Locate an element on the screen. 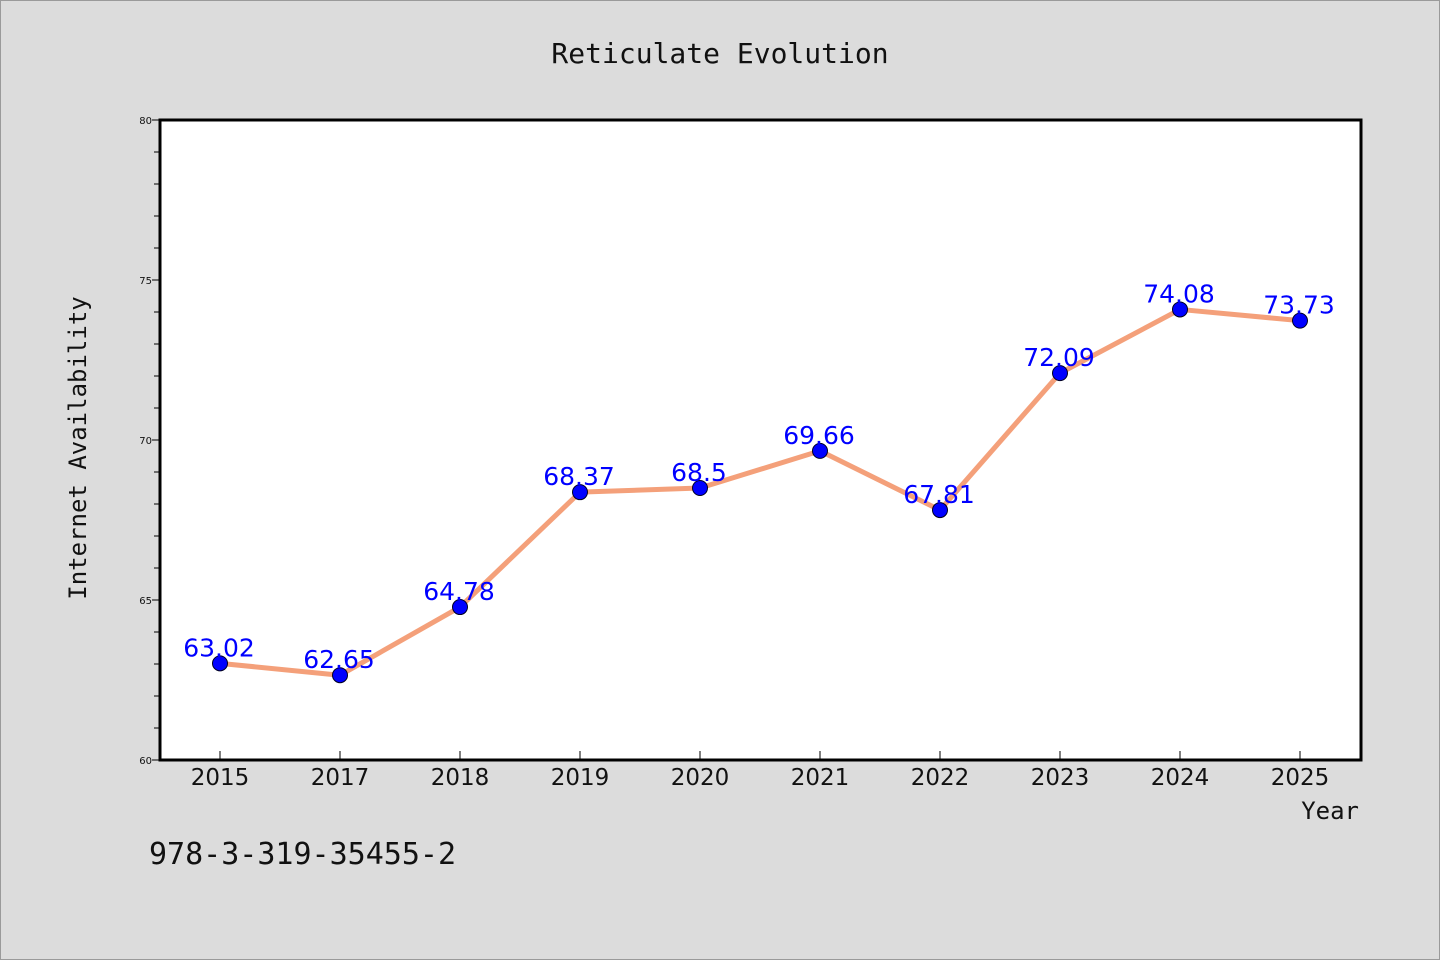 Image resolution: width=1440 pixels, height=960 pixels. x-axis: 2015 2017 2018 2019 2020 2021 2022 2023 2024 2025 is located at coordinates (760, 771).